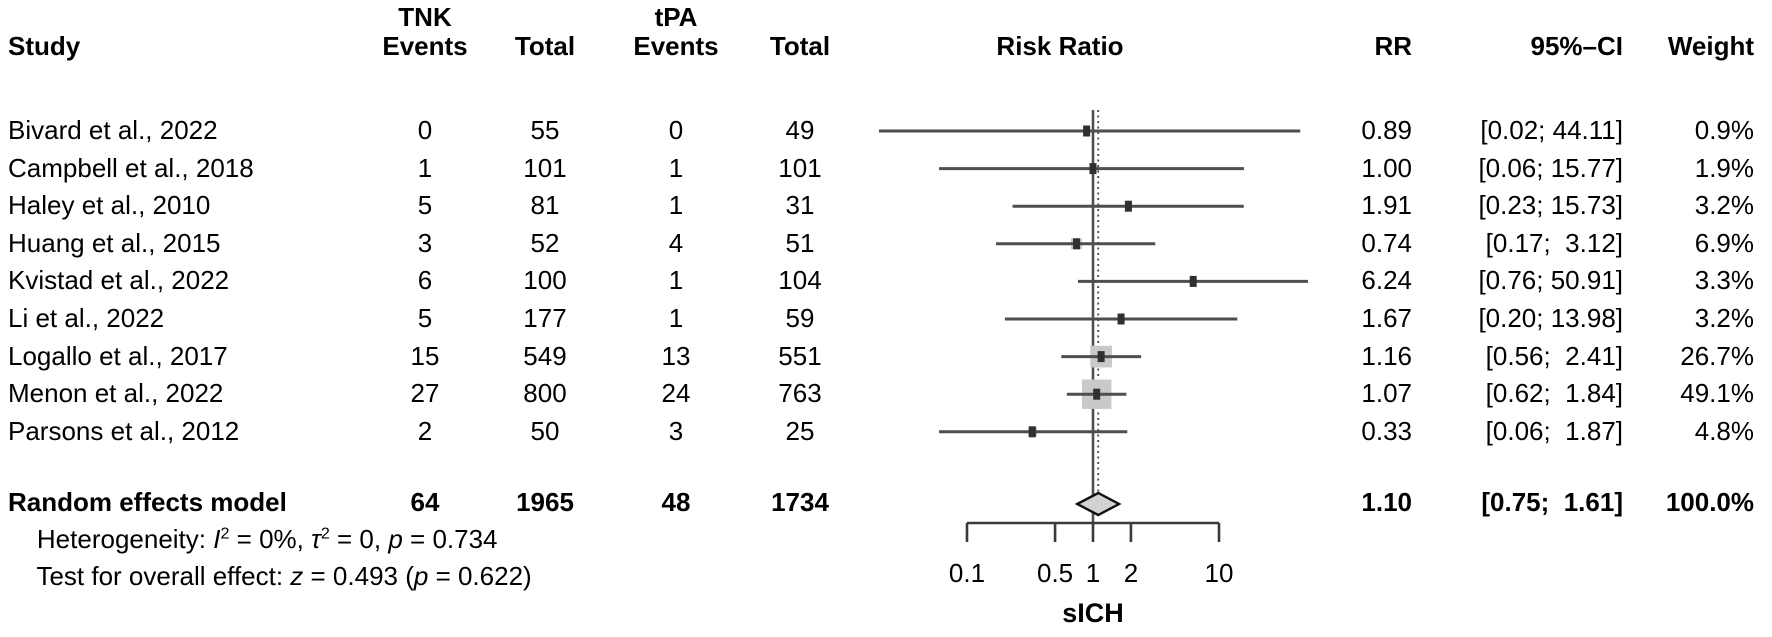  I want to click on tpa-total: 31, so click(800, 205).